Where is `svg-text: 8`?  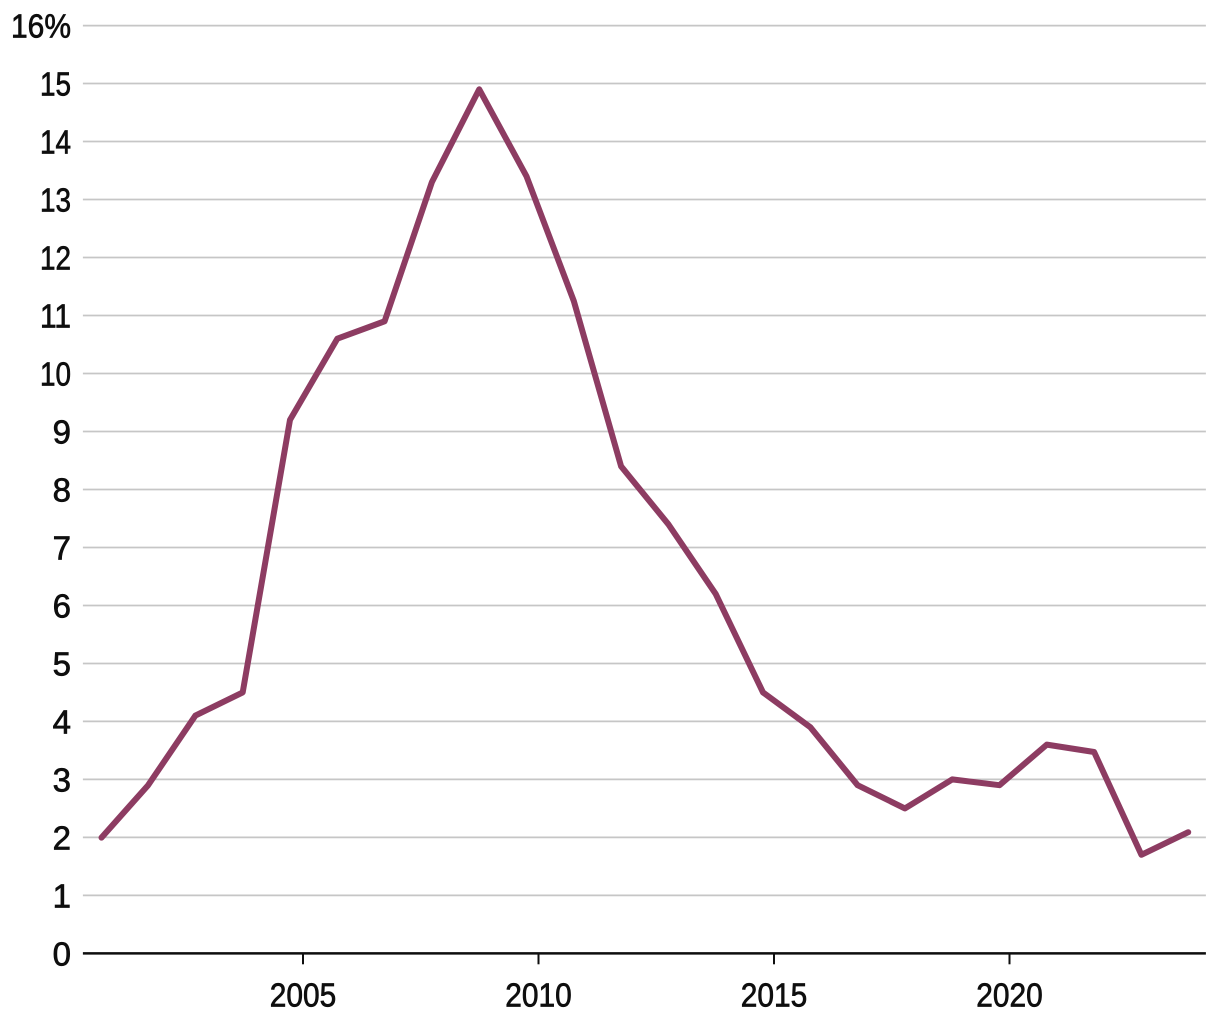
svg-text: 8 is located at coordinates (62, 490).